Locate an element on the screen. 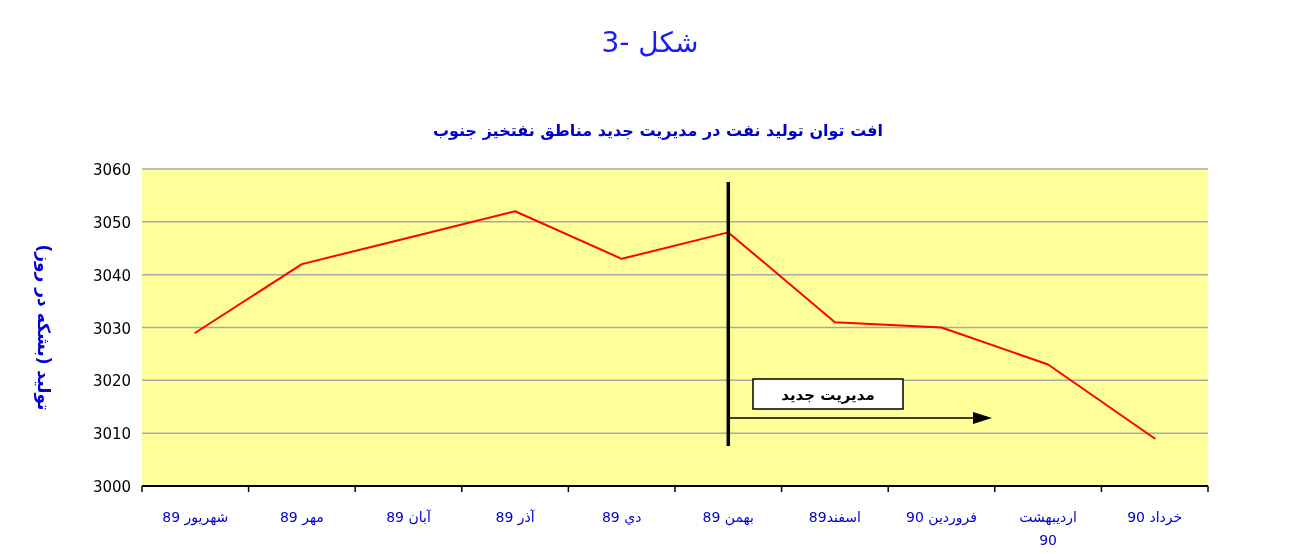  chart-title: شکل -3 is located at coordinates (650, 42).